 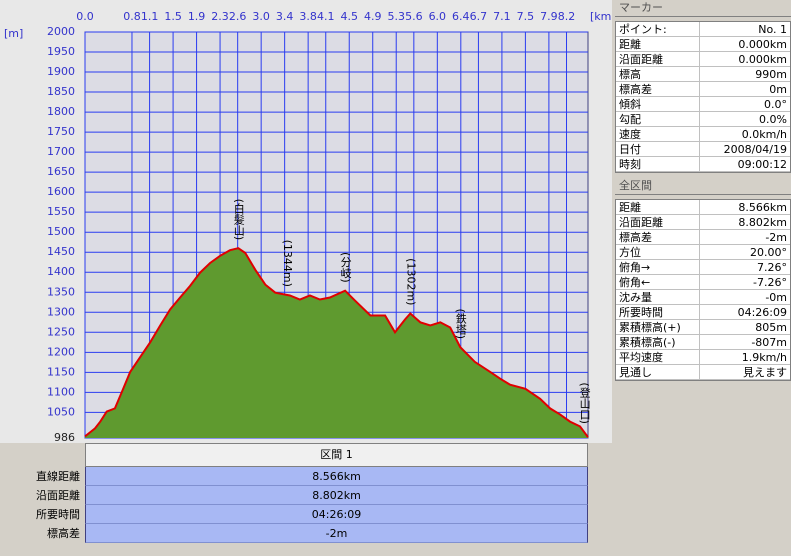 I want to click on y-tick-label: 1550, so click(x=61, y=211).